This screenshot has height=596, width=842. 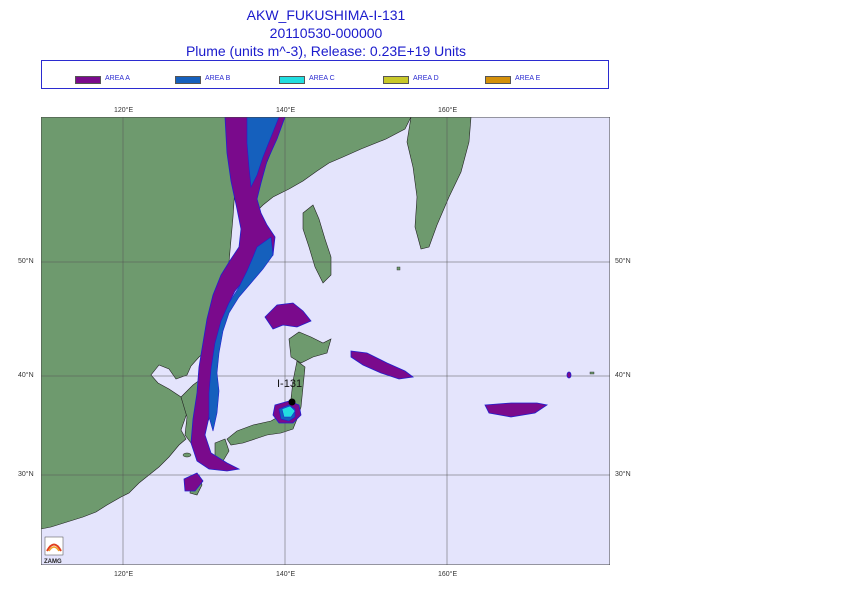 What do you see at coordinates (448, 574) in the screenshot?
I see `lon-tick-bottom-160: 160°E` at bounding box center [448, 574].